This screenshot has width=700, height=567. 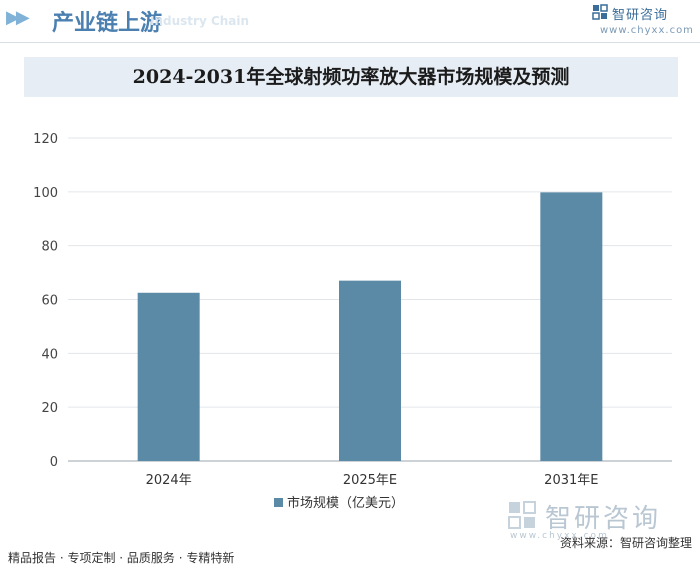 I want to click on chart-title-band: 2024-2031年全球射频功率放大器市场规模及预测, so click(x=351, y=77).